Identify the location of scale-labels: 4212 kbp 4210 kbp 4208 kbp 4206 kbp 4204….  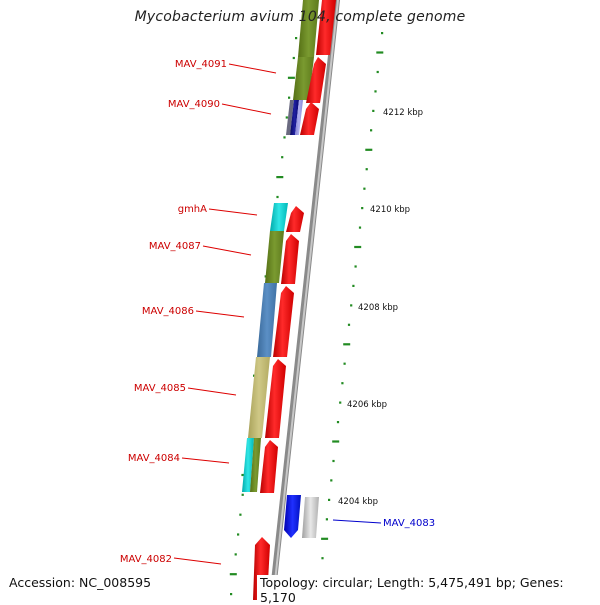
(380, 307).